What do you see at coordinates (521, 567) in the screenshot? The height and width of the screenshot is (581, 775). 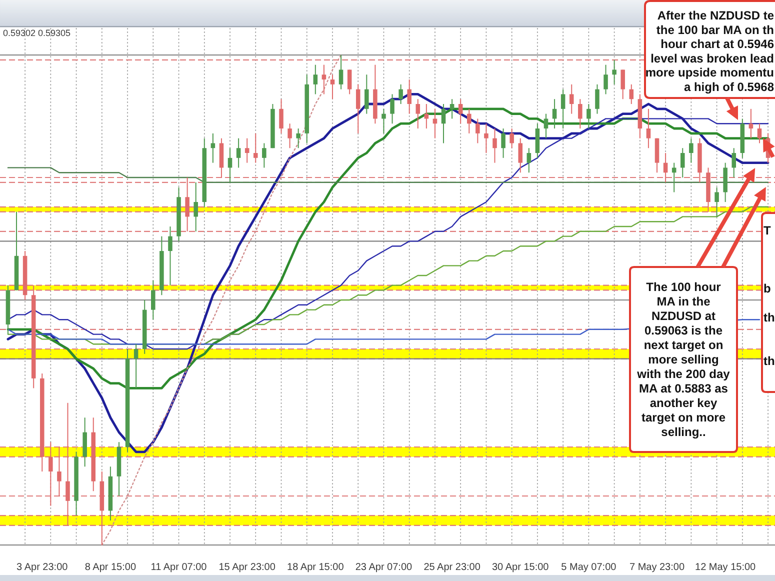 I see `x-tick-label: 30 Apr 15:00` at bounding box center [521, 567].